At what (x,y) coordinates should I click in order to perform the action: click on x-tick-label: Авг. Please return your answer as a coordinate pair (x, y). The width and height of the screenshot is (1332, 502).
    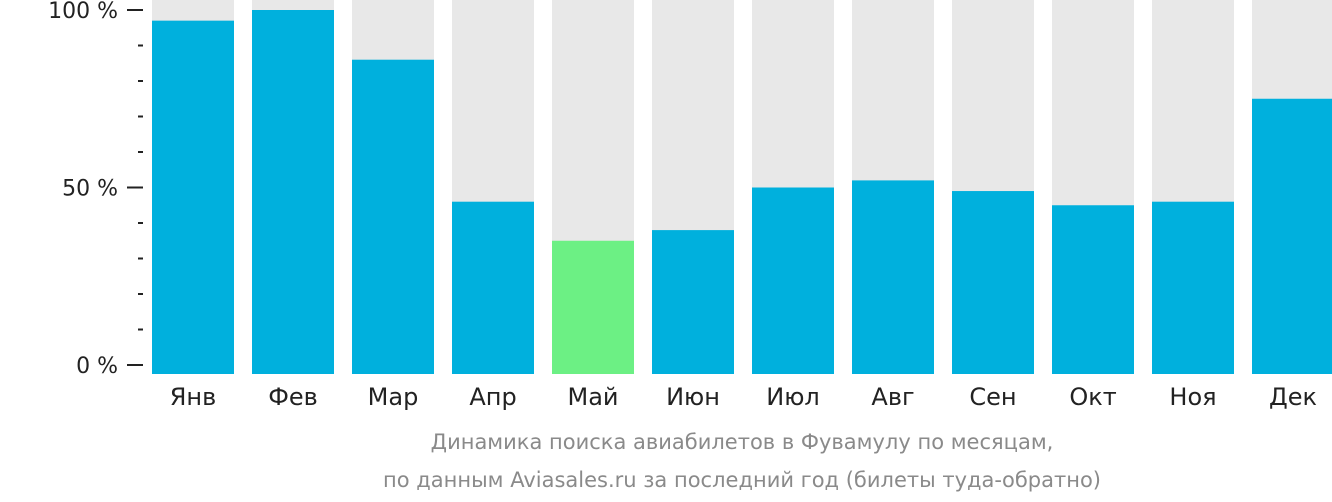
    Looking at the image, I should click on (892, 397).